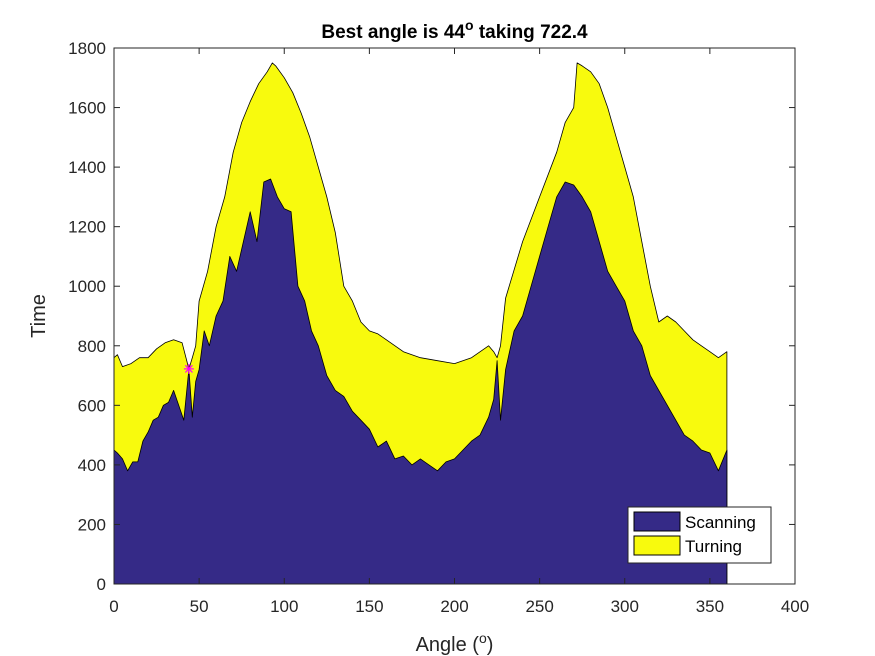 Image resolution: width=875 pixels, height=656 pixels. What do you see at coordinates (657, 545) in the screenshot?
I see `legend-swatch-turning` at bounding box center [657, 545].